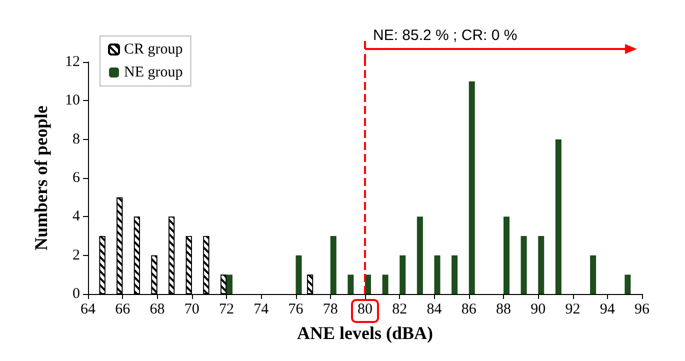 Image resolution: width=685 pixels, height=361 pixels. What do you see at coordinates (400, 310) in the screenshot?
I see `x-tick-label: 82` at bounding box center [400, 310].